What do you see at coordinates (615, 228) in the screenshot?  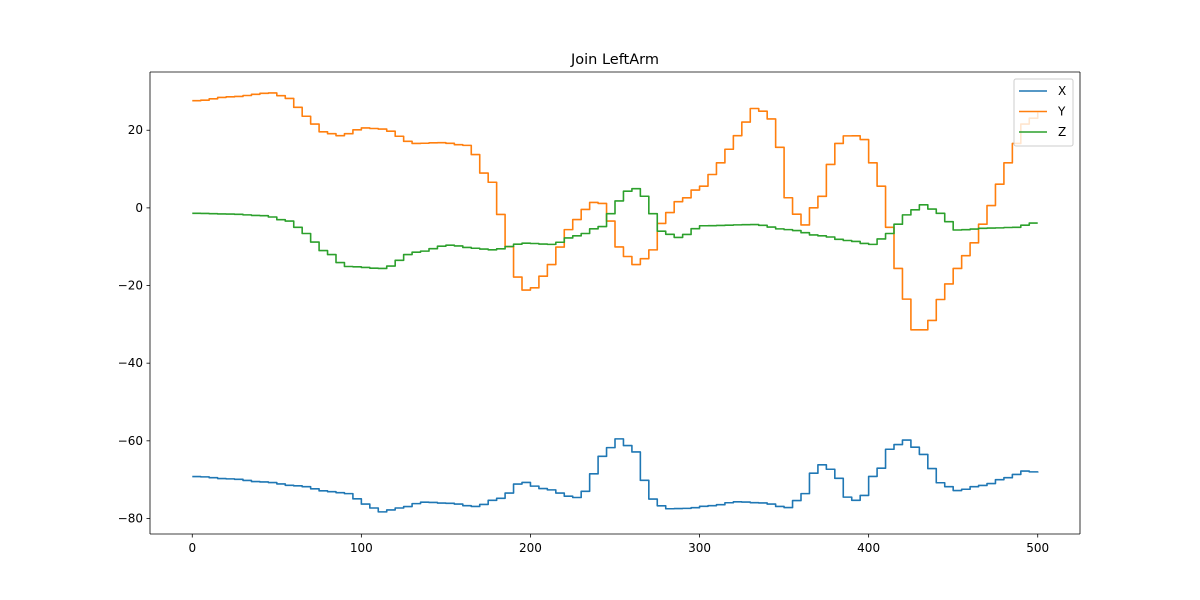 I see `series-line-z` at bounding box center [615, 228].